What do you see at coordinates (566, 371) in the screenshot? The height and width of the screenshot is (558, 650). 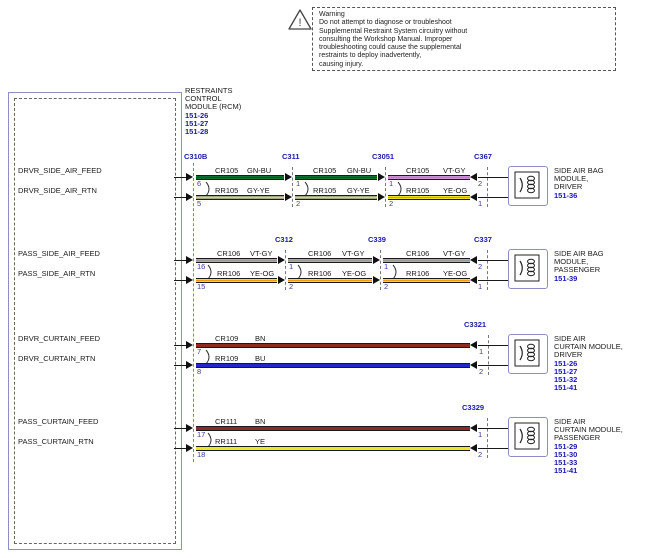 I see `module-page-link: 151-27` at bounding box center [566, 371].